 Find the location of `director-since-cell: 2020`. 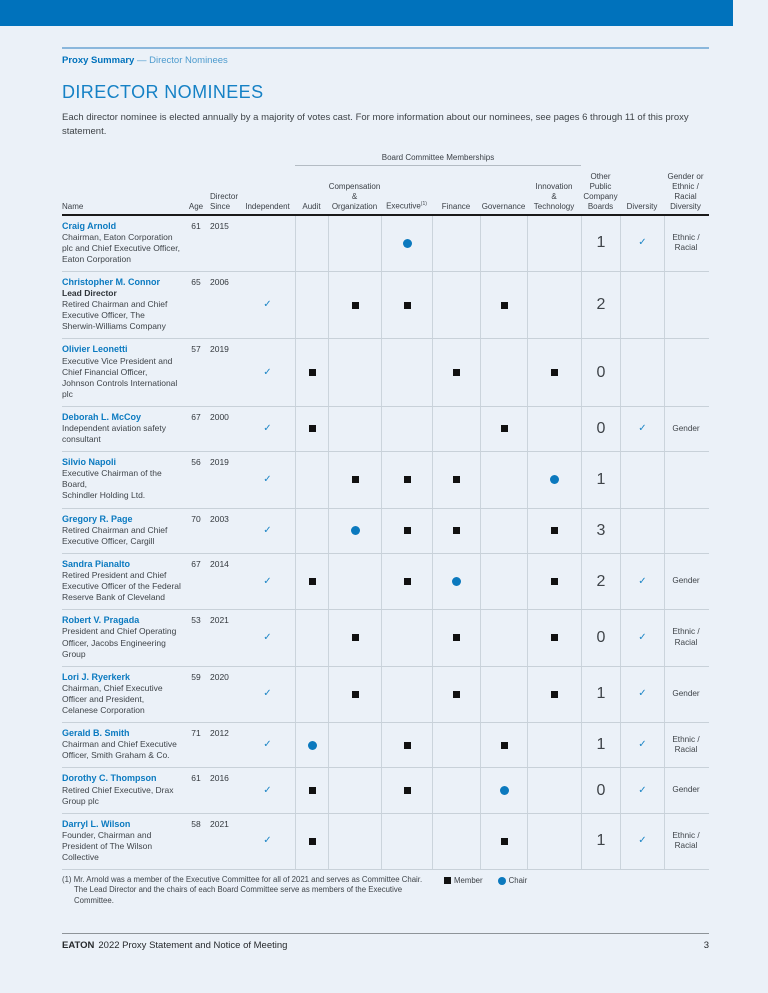

director-since-cell: 2020 is located at coordinates (219, 676).